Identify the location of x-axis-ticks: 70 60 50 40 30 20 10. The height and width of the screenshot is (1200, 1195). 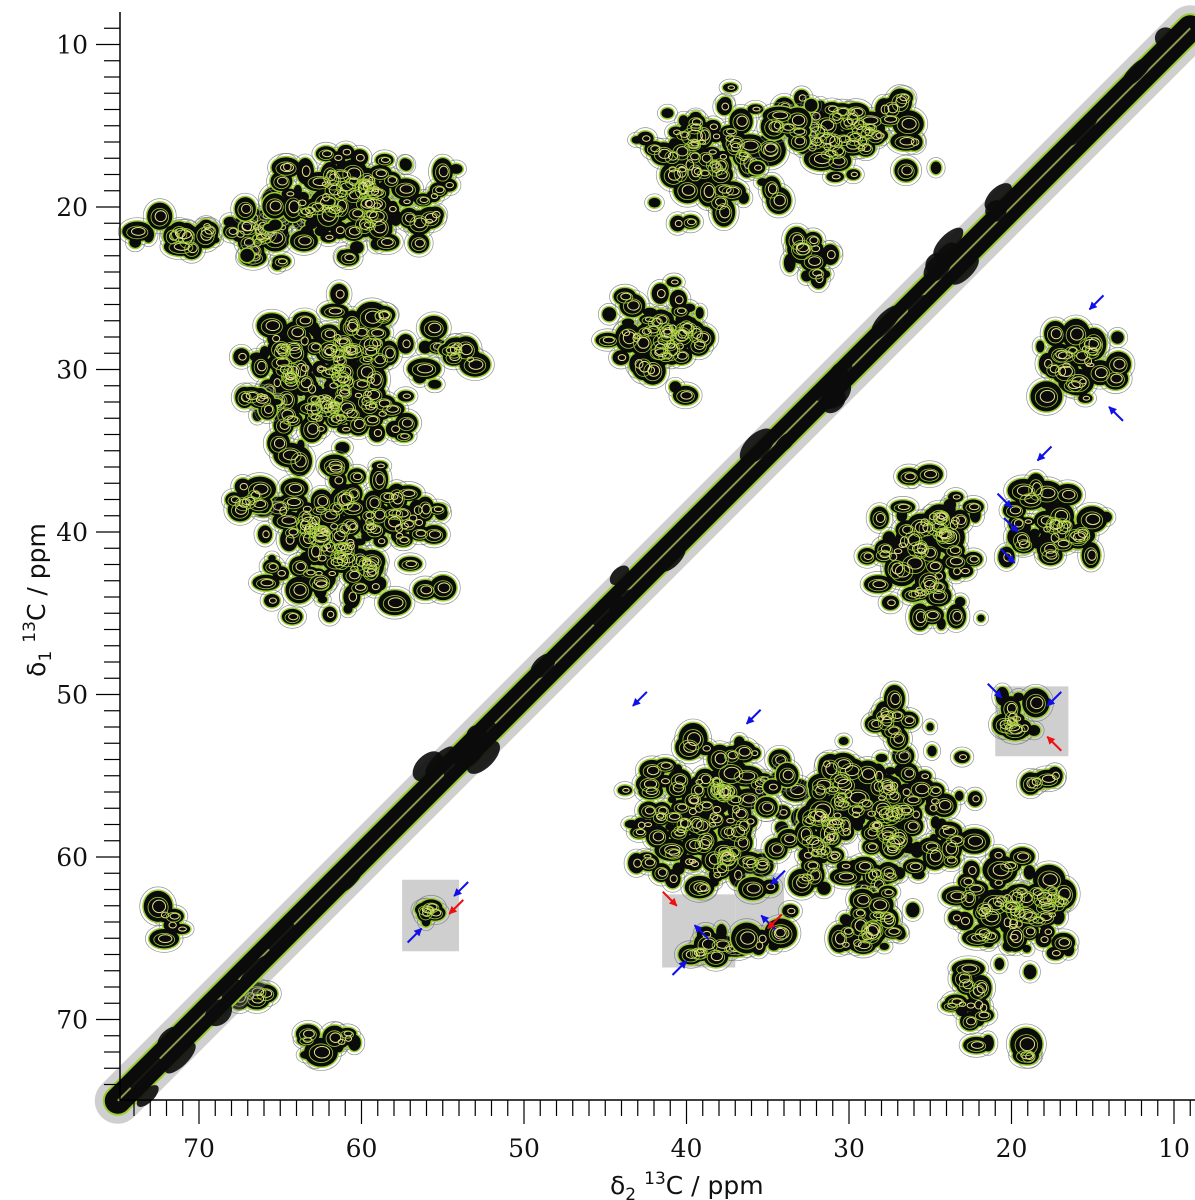
(662, 1131).